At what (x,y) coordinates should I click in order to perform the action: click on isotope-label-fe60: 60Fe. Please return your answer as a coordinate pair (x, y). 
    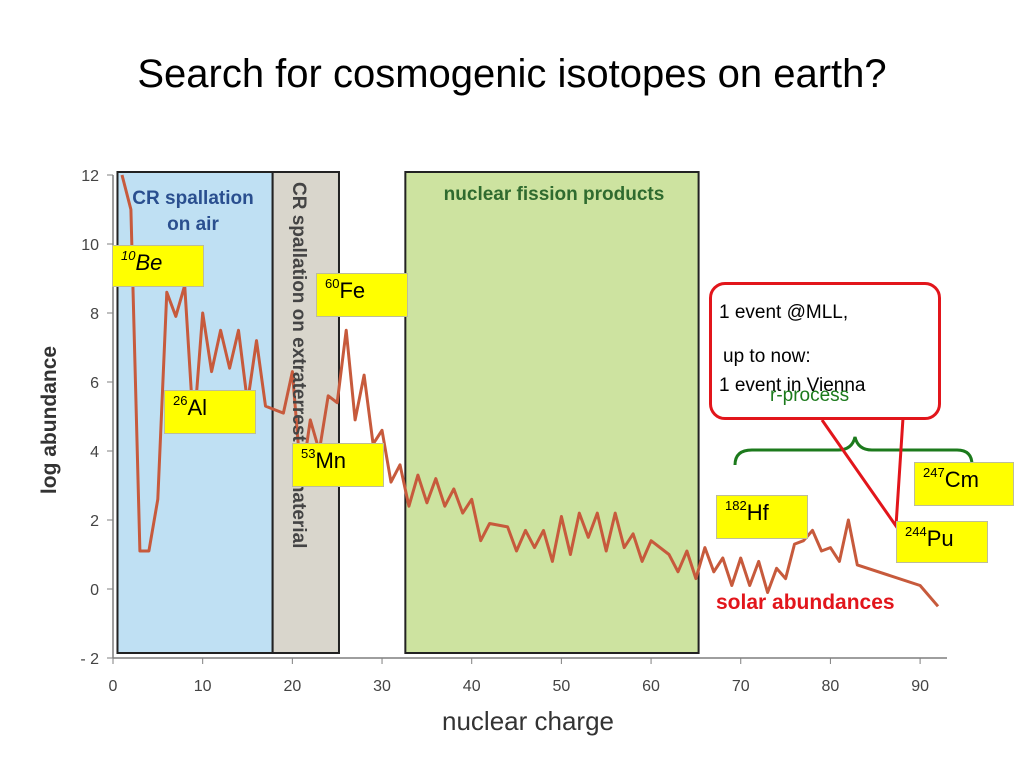
    Looking at the image, I should click on (362, 295).